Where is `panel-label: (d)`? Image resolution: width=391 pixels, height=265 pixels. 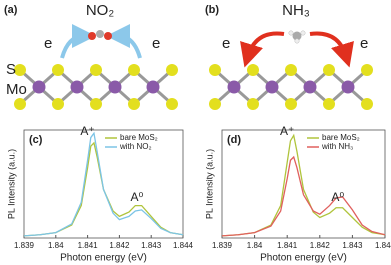
panel-label: (d) is located at coordinates (234, 140).